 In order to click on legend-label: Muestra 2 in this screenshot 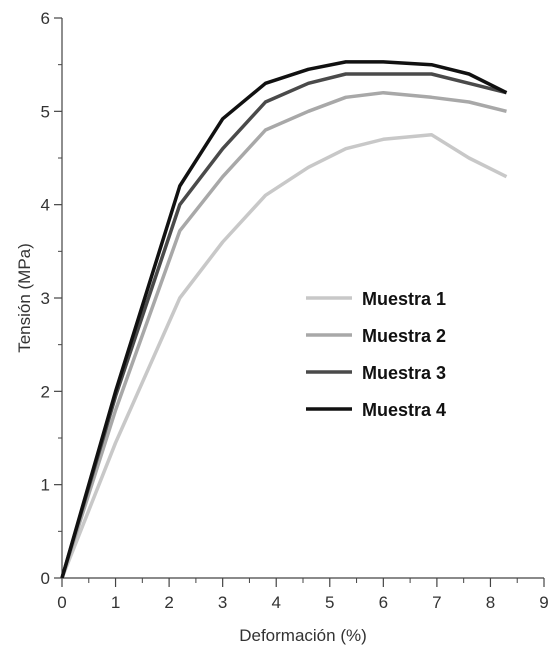, I will do `click(404, 336)`.